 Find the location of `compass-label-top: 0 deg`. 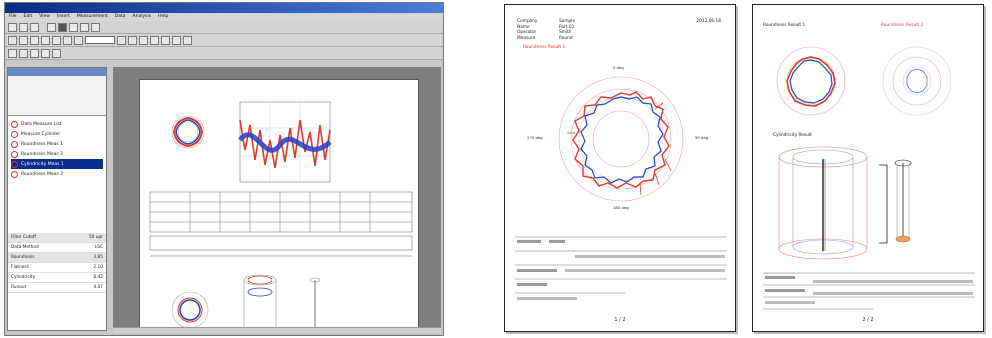

compass-label-top: 0 deg is located at coordinates (618, 67).